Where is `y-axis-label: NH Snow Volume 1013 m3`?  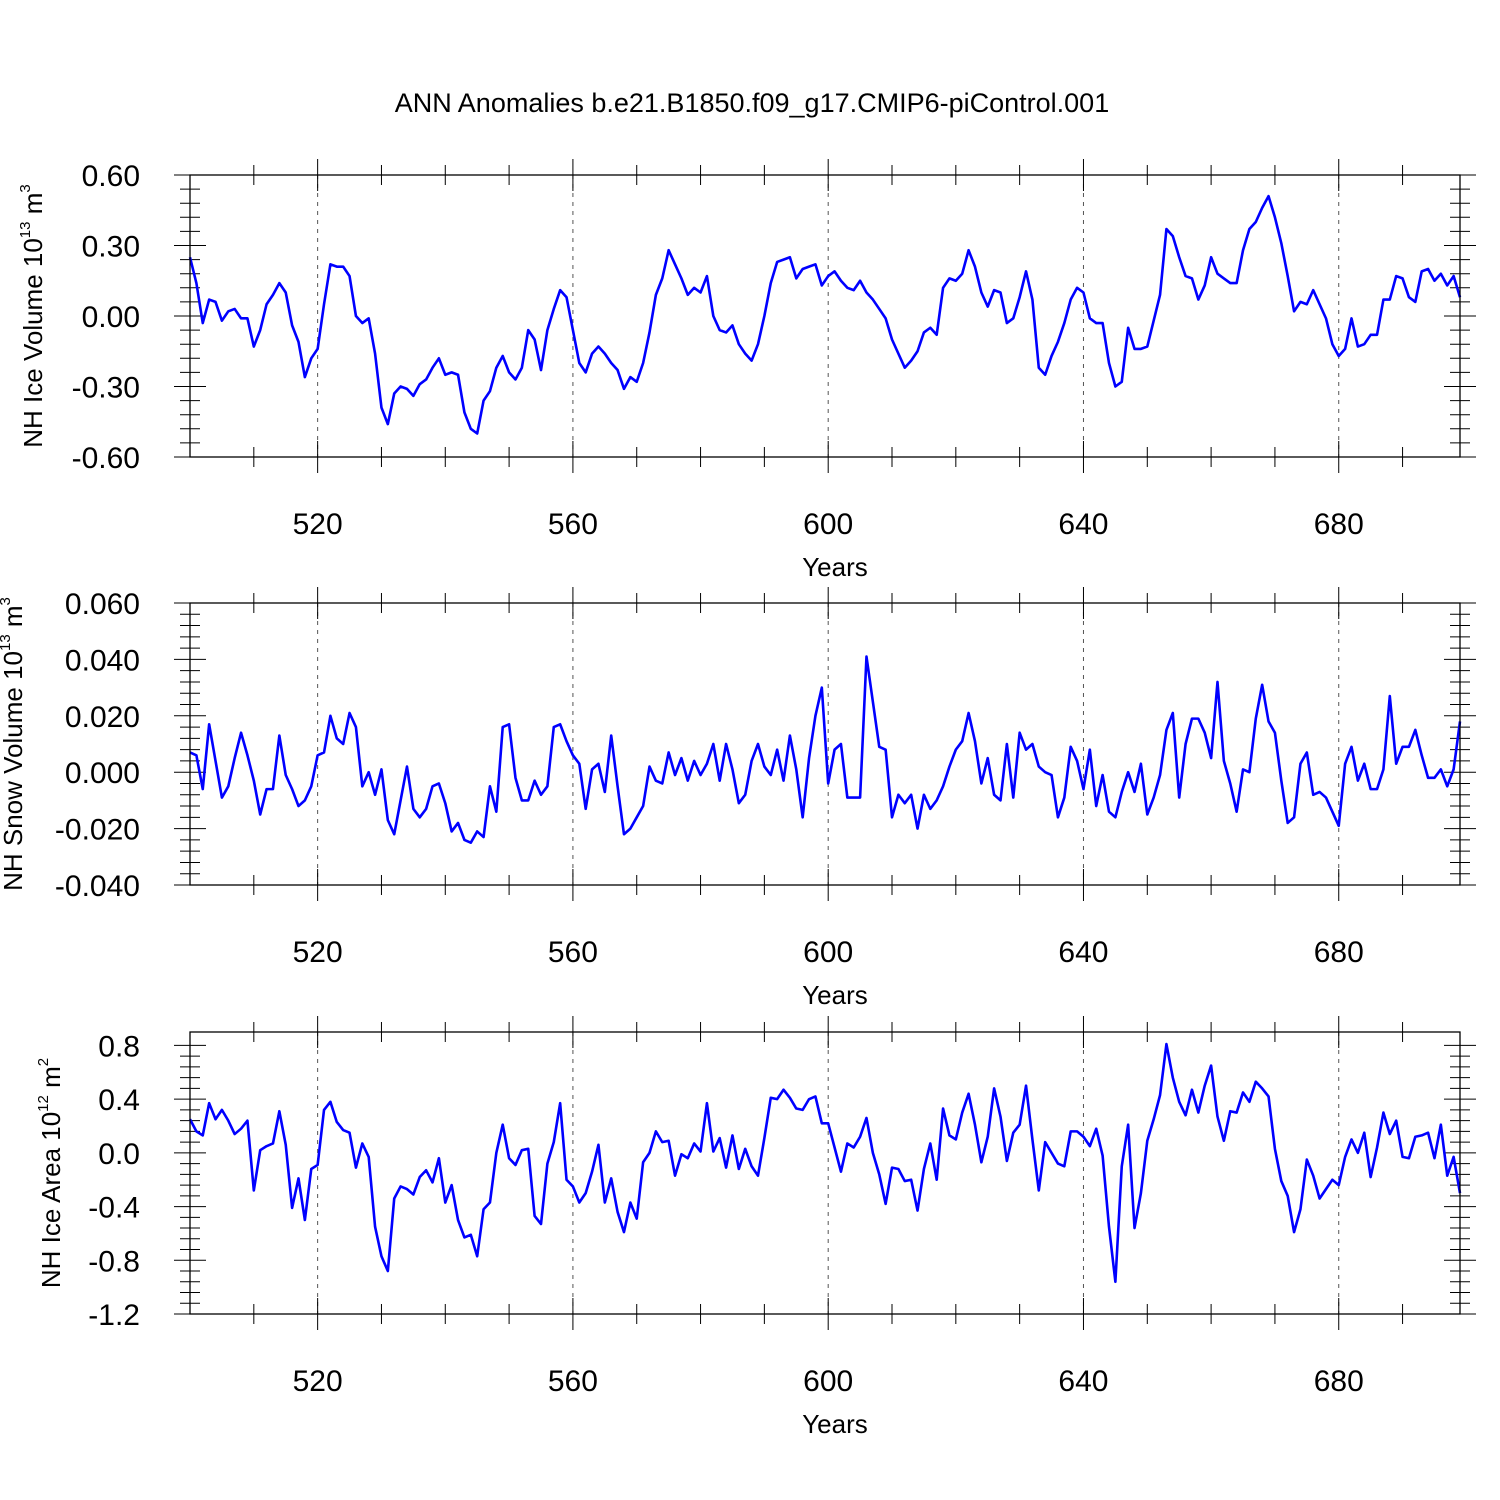 y-axis-label: NH Snow Volume 1013 m3 is located at coordinates (14, 744).